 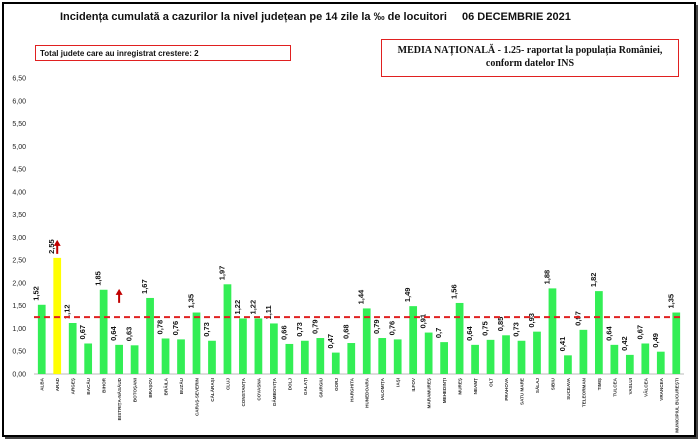 What do you see at coordinates (677, 405) in the screenshot?
I see `category-label: MUNICIPIUL BUCUREȘTI` at bounding box center [677, 405].